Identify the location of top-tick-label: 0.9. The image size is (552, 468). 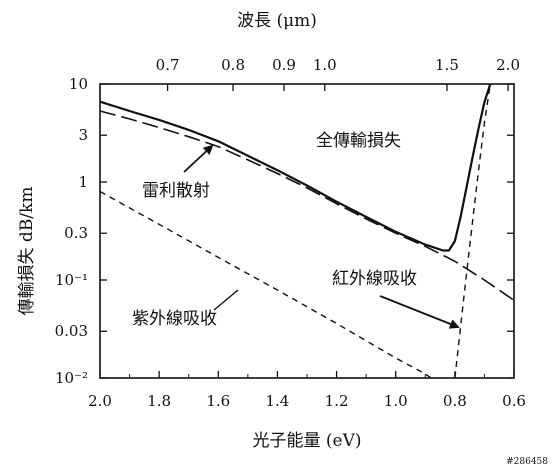
(284, 65).